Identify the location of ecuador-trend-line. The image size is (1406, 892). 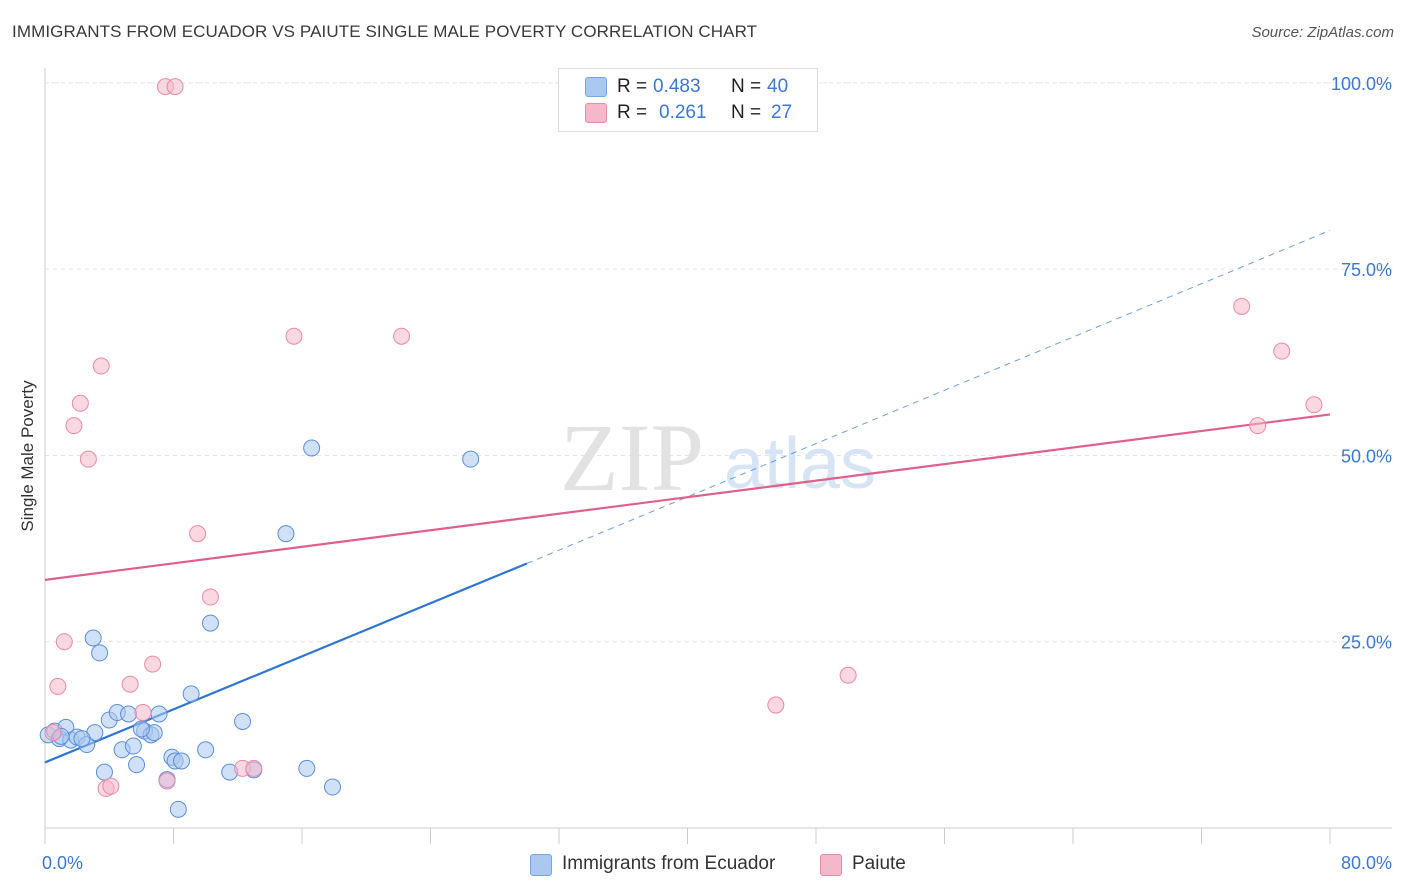
(286, 663).